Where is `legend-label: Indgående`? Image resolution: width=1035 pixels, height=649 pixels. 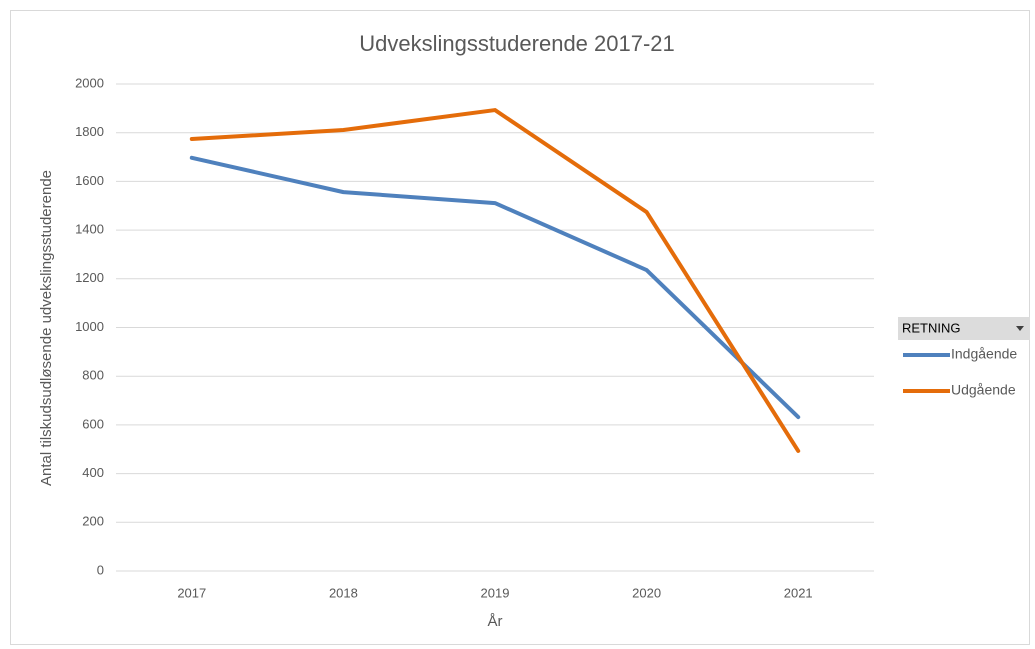
legend-label: Indgående is located at coordinates (984, 354).